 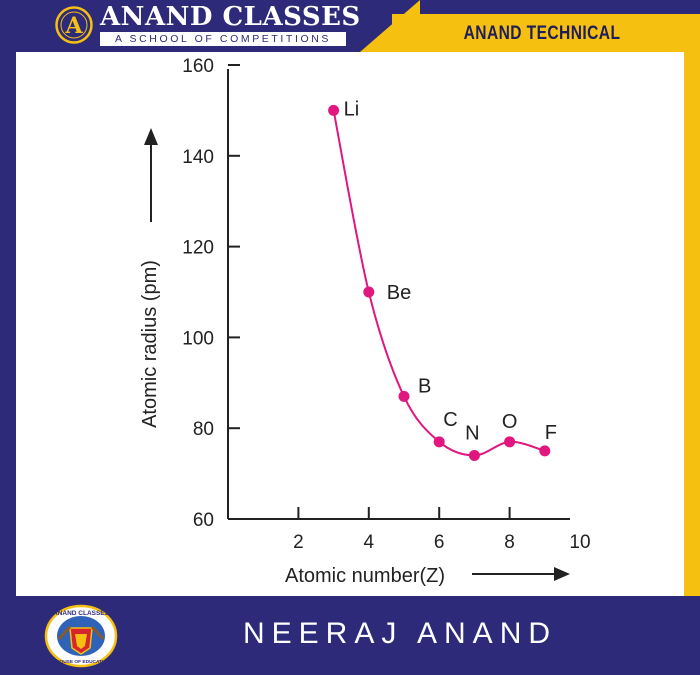 I want to click on brand-title: ANAND CLASSES, so click(x=230, y=17).